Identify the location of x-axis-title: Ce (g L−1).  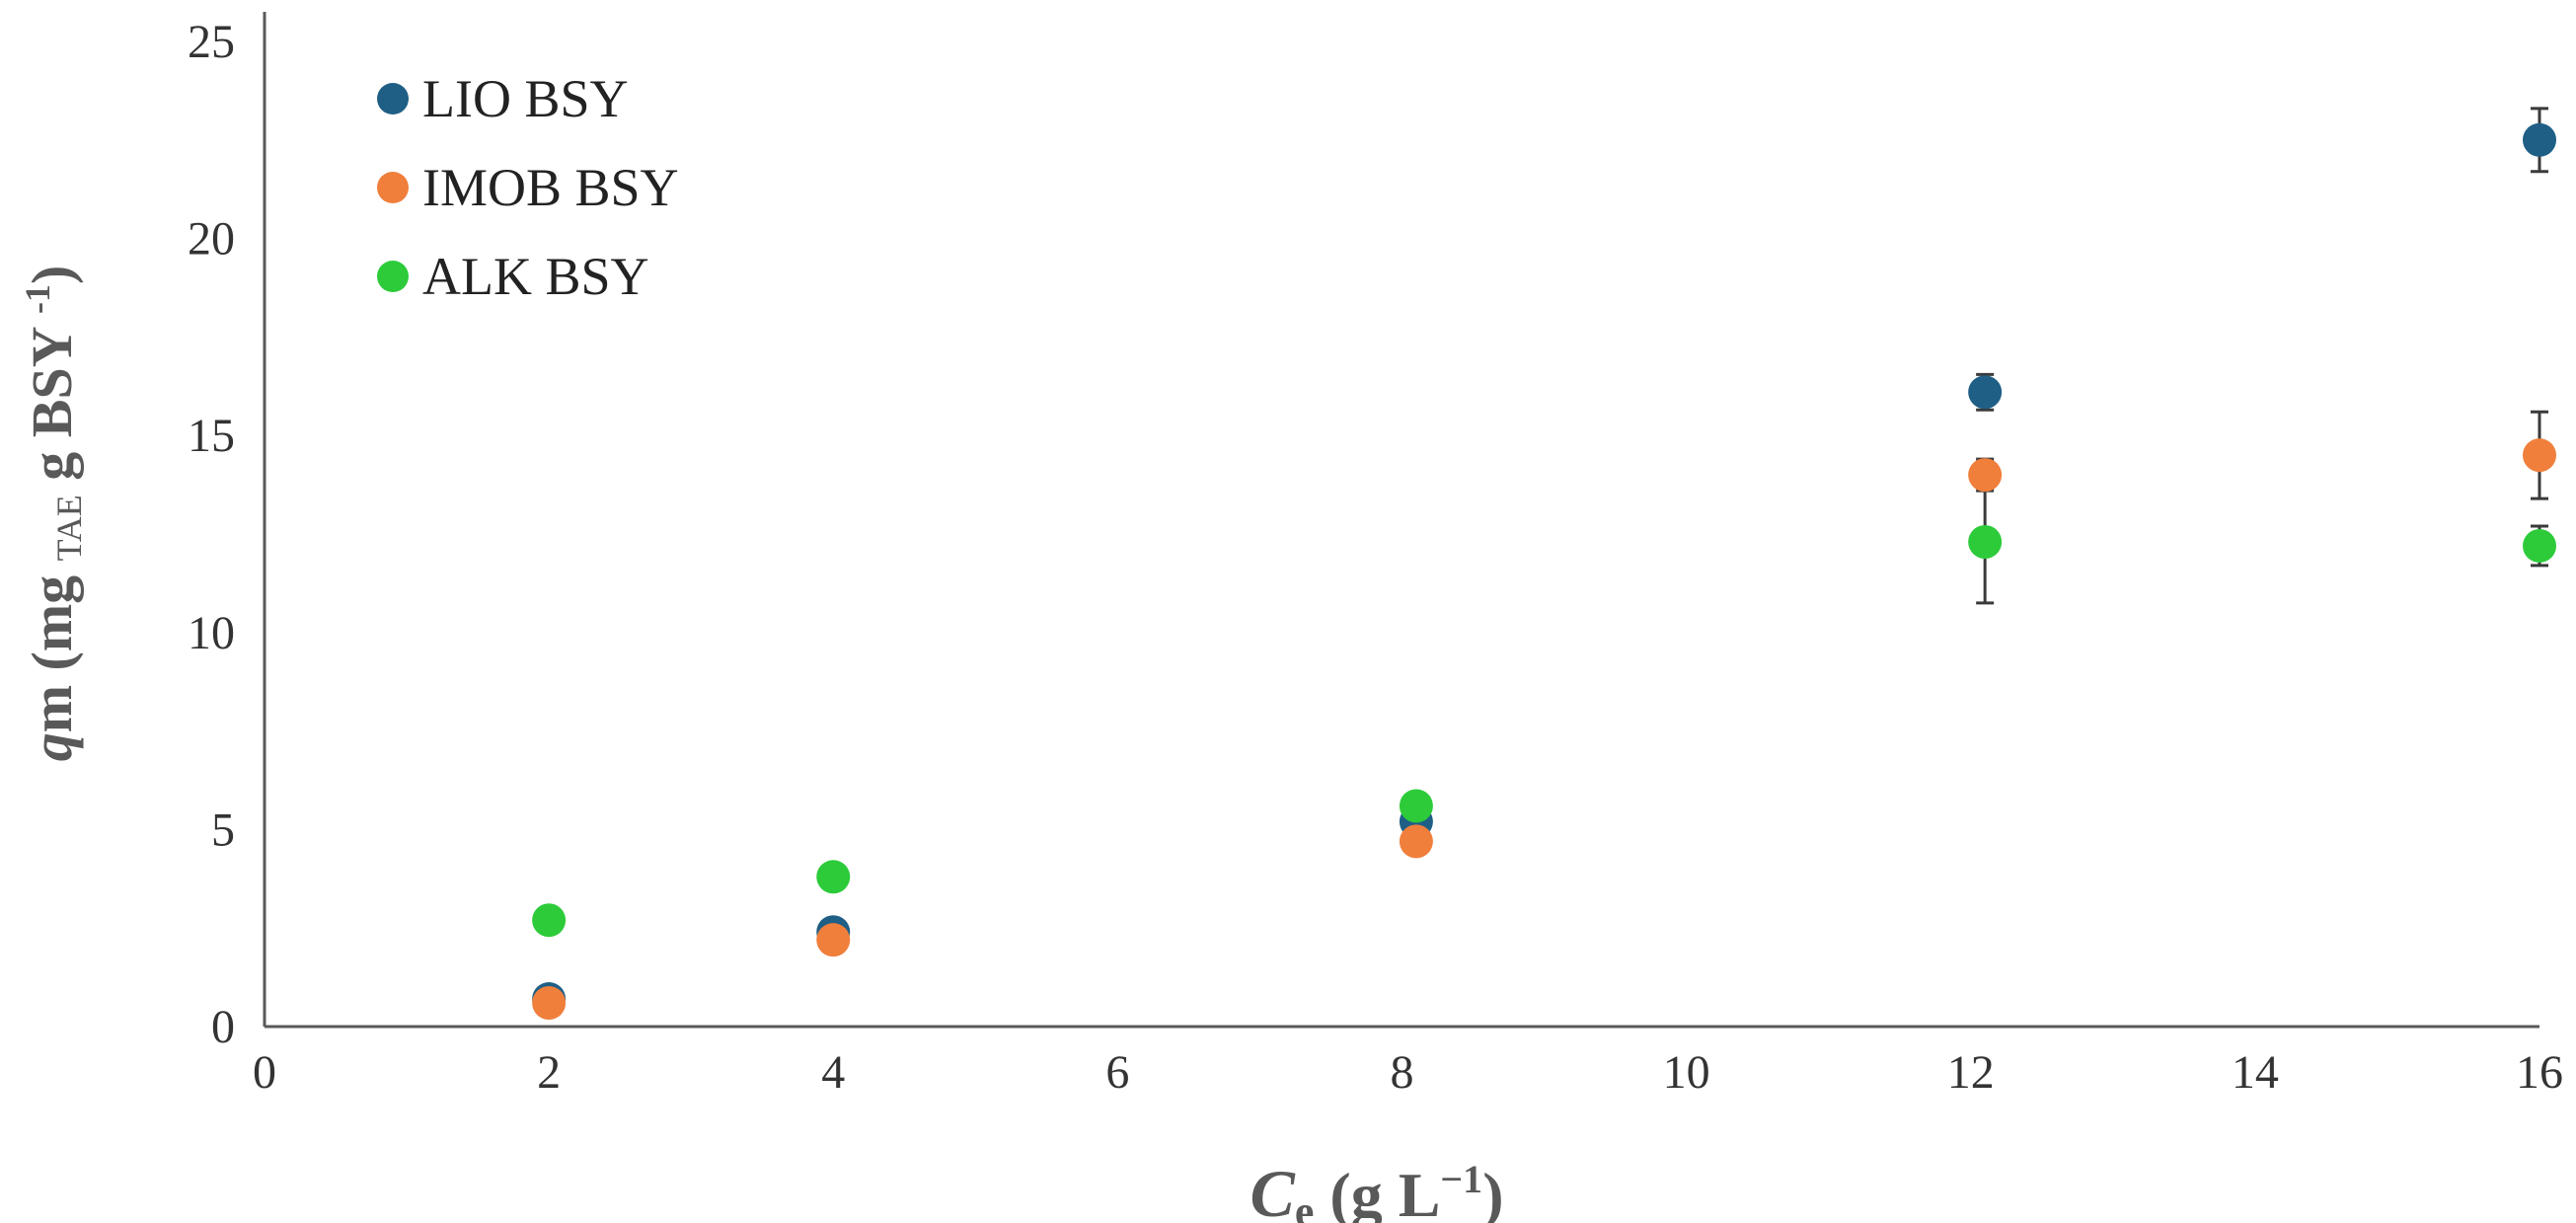
(1377, 1190).